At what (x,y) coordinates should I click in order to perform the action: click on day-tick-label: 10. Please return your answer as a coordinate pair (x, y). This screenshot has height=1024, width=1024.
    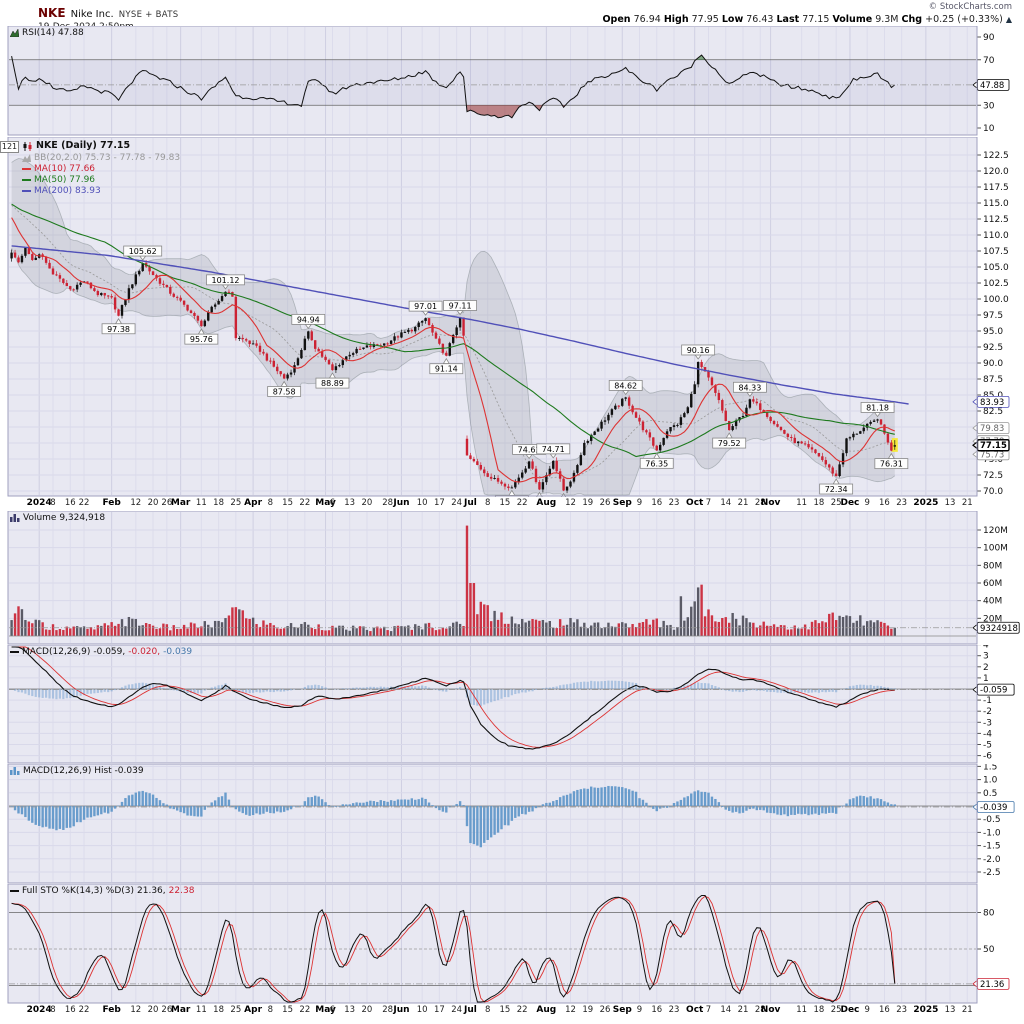
    Looking at the image, I should click on (422, 1010).